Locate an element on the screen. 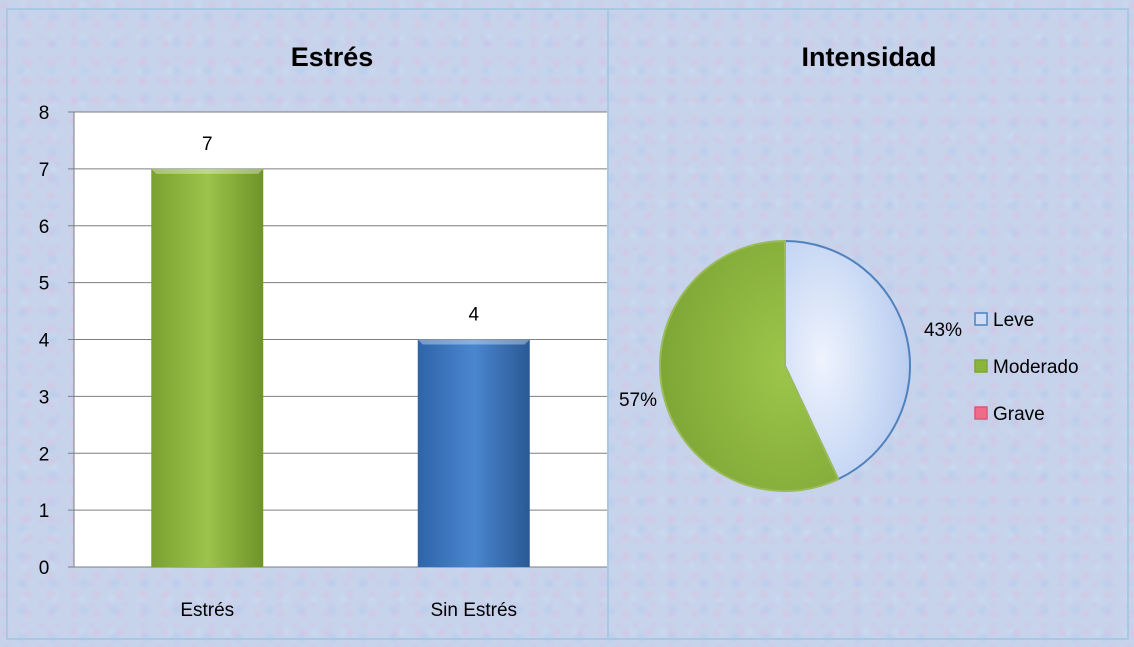  bar-y-tick-label: 3 is located at coordinates (44, 397).